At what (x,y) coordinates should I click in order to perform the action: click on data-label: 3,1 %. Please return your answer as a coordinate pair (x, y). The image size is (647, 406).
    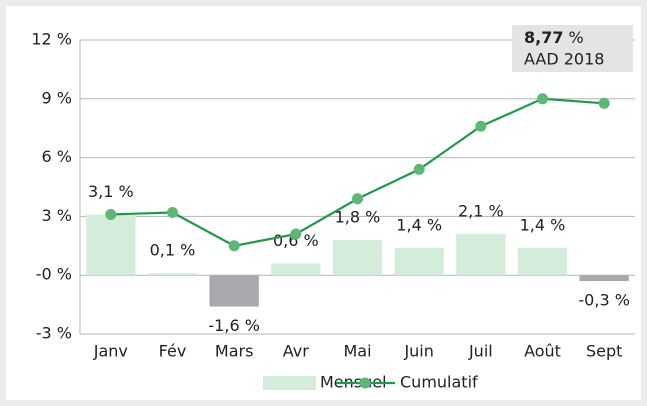
    Looking at the image, I should click on (111, 191).